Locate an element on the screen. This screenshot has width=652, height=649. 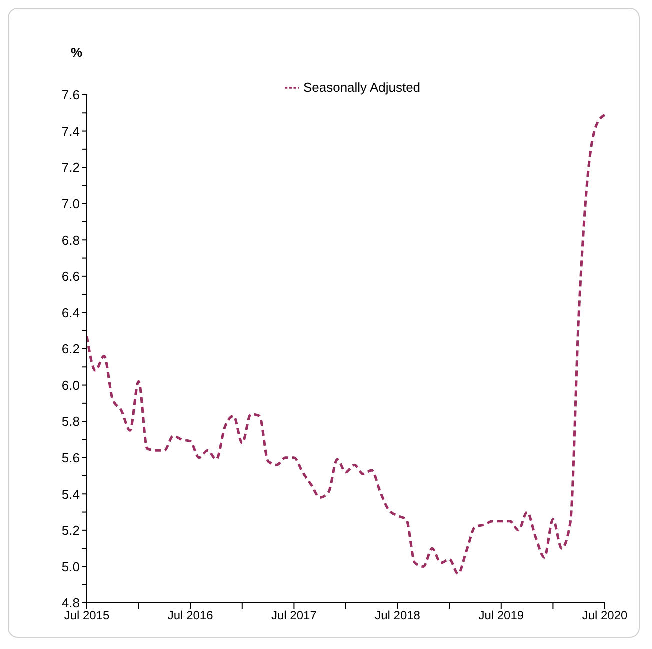
y-tick-label: 7.2 is located at coordinates (71, 168).